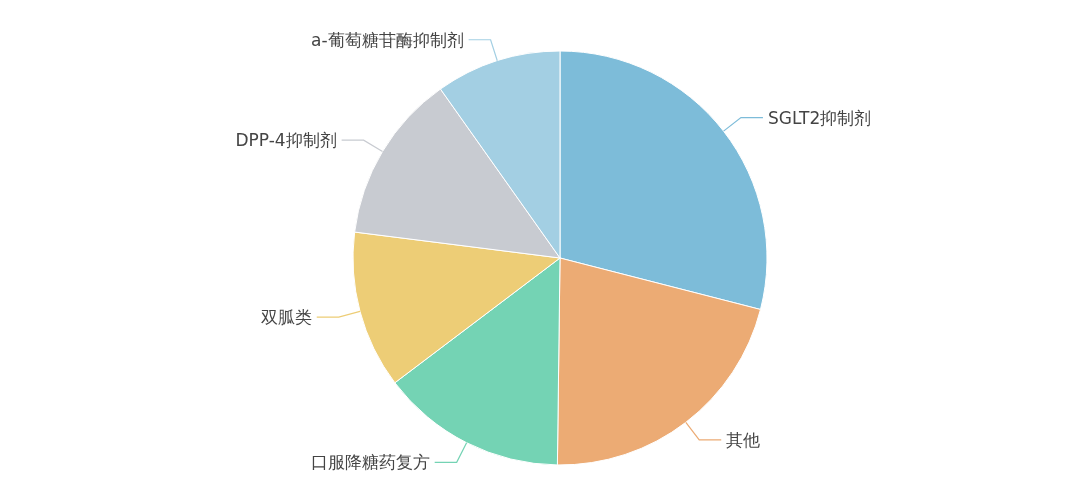 The width and height of the screenshot is (1080, 483). Describe the element at coordinates (743, 439) in the screenshot. I see `slice-label: 其他` at that location.